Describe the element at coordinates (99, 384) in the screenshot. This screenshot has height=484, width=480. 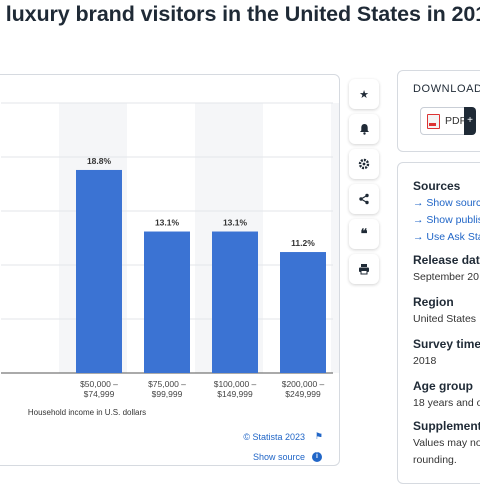
I see `x-tick-label: $50,000 –` at that location.